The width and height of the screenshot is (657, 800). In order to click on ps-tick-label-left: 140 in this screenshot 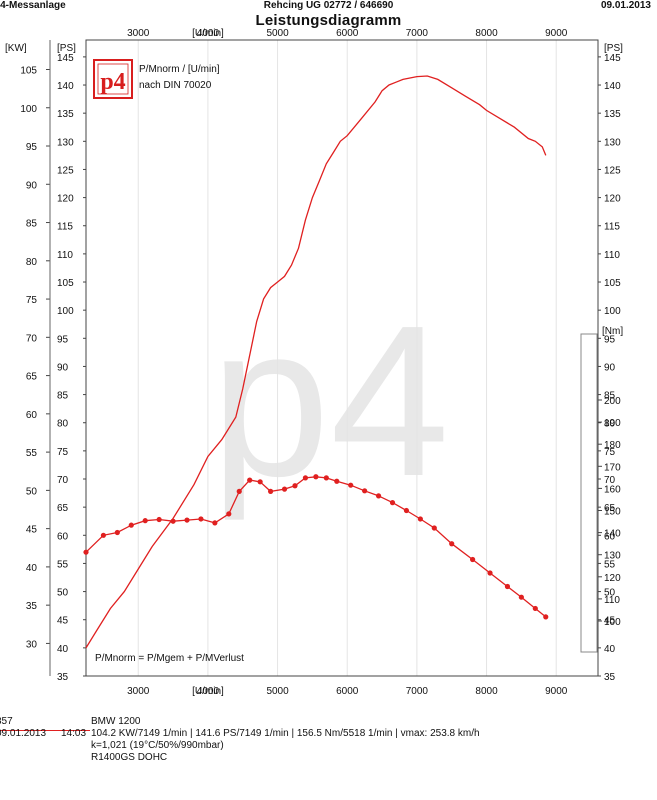, I will do `click(65, 86)`.